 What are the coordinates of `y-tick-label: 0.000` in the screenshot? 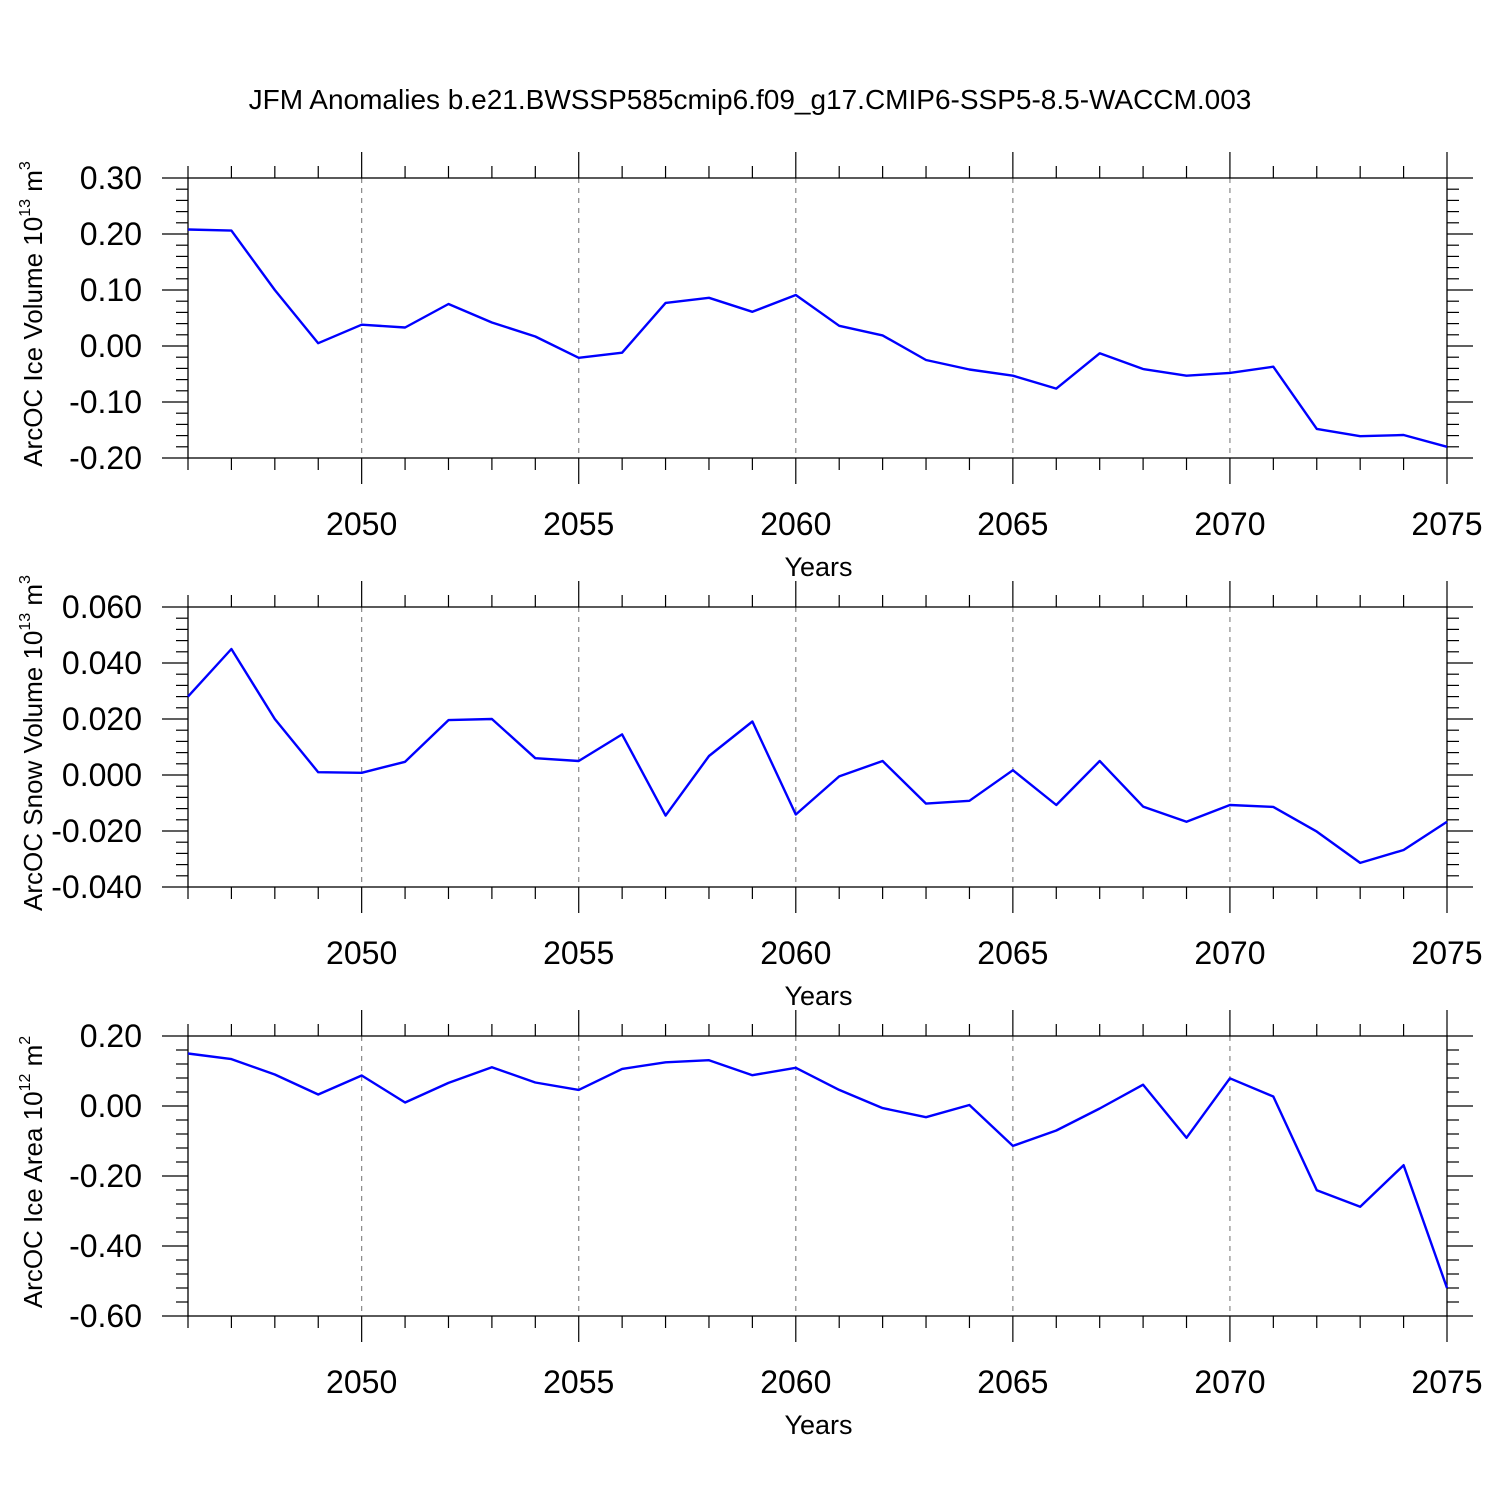 It's located at (102, 775).